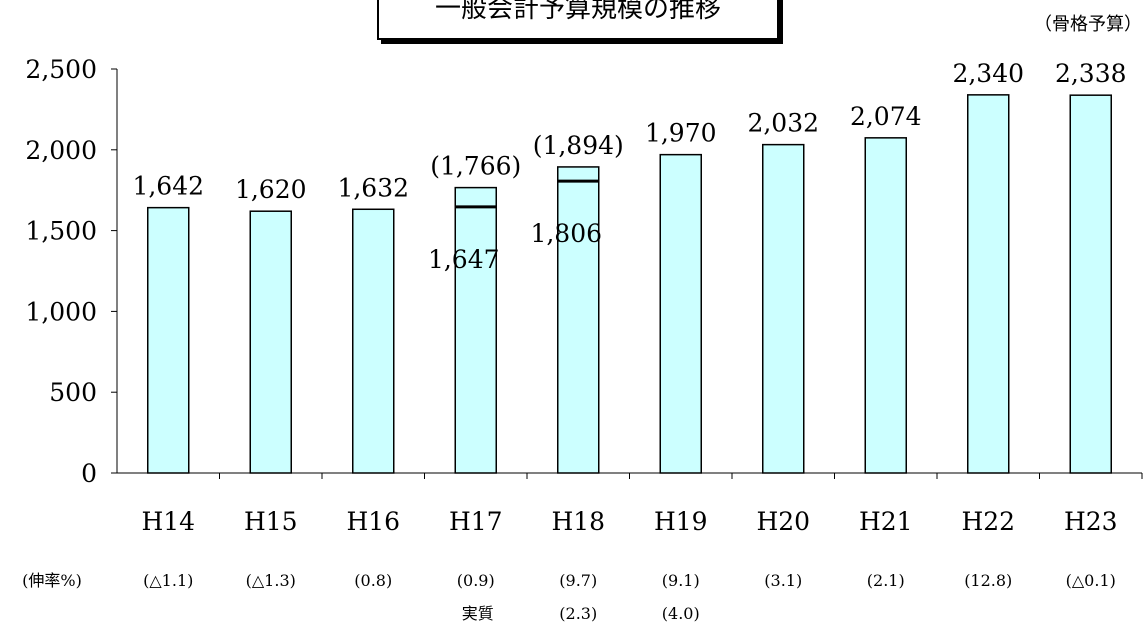  I want to click on growth-rate-label: (△1.3), so click(271, 580).